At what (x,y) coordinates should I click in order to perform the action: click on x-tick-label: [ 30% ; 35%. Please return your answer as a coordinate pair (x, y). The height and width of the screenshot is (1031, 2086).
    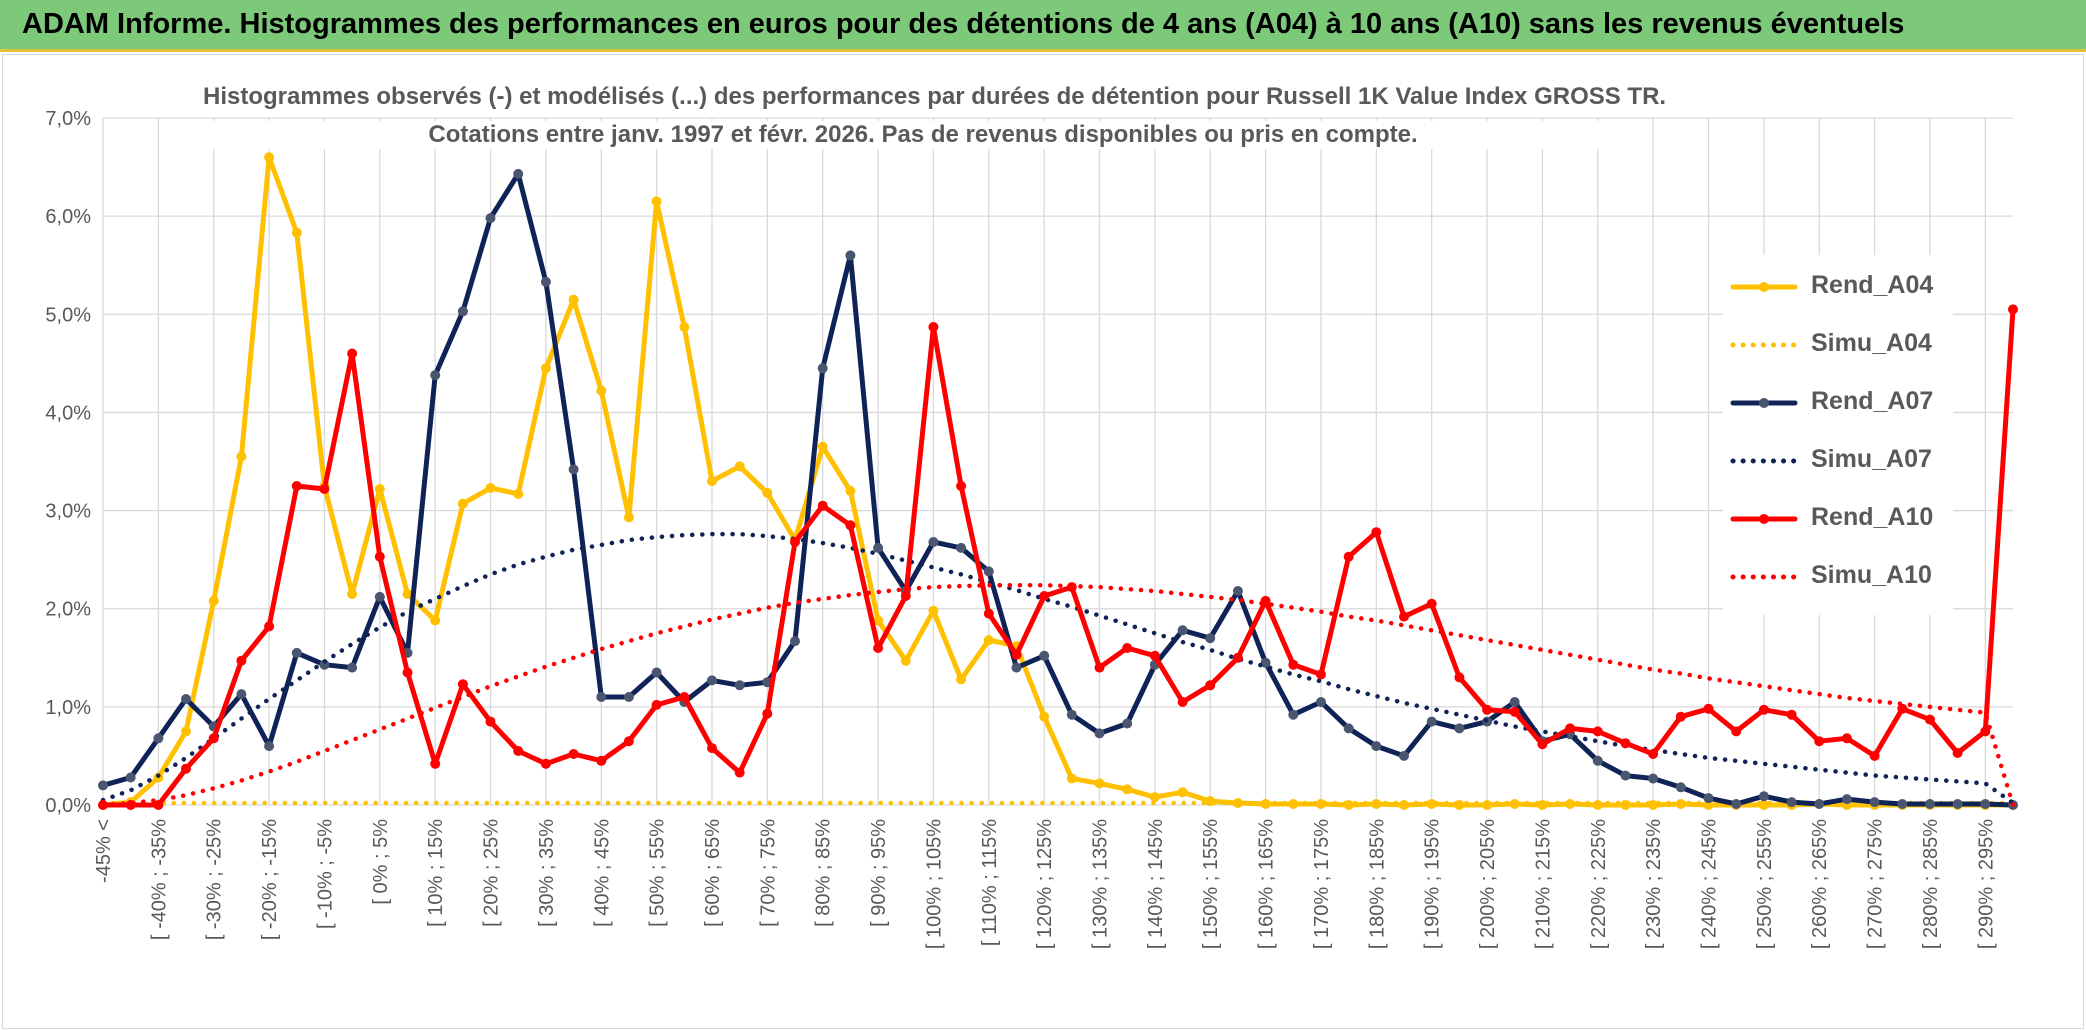
    Looking at the image, I should click on (547, 873).